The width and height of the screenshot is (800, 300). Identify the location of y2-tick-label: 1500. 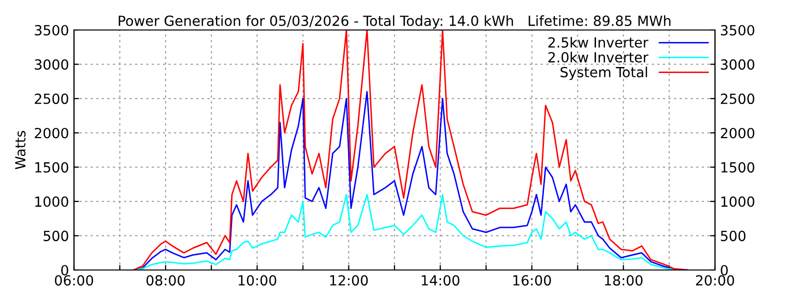
(737, 167).